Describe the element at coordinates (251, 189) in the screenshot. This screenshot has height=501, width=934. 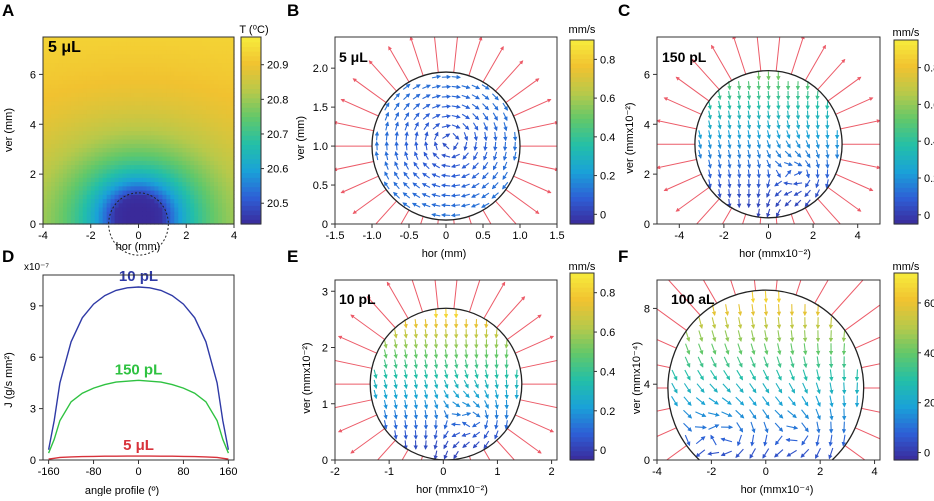
I see `colorbar-cell-A` at that location.